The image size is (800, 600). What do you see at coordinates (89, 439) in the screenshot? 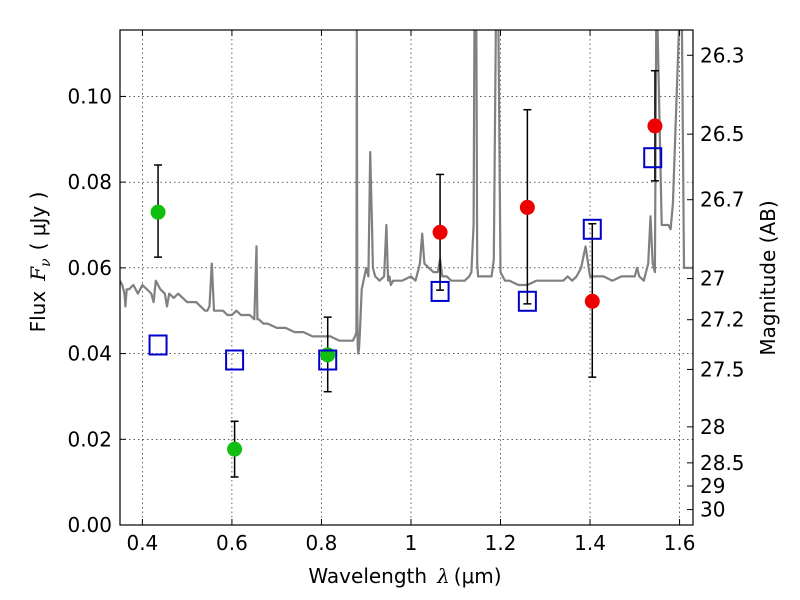
I see `y-tick-label: 0.02` at bounding box center [89, 439].